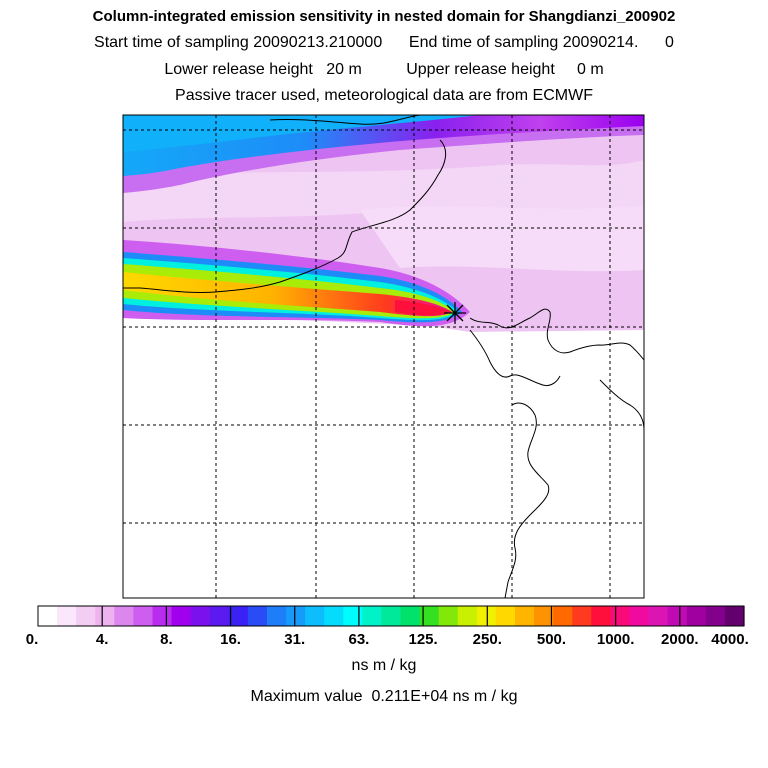 The width and height of the screenshot is (768, 768). What do you see at coordinates (423, 639) in the screenshot?
I see `legend-tick-label: 125.` at bounding box center [423, 639].